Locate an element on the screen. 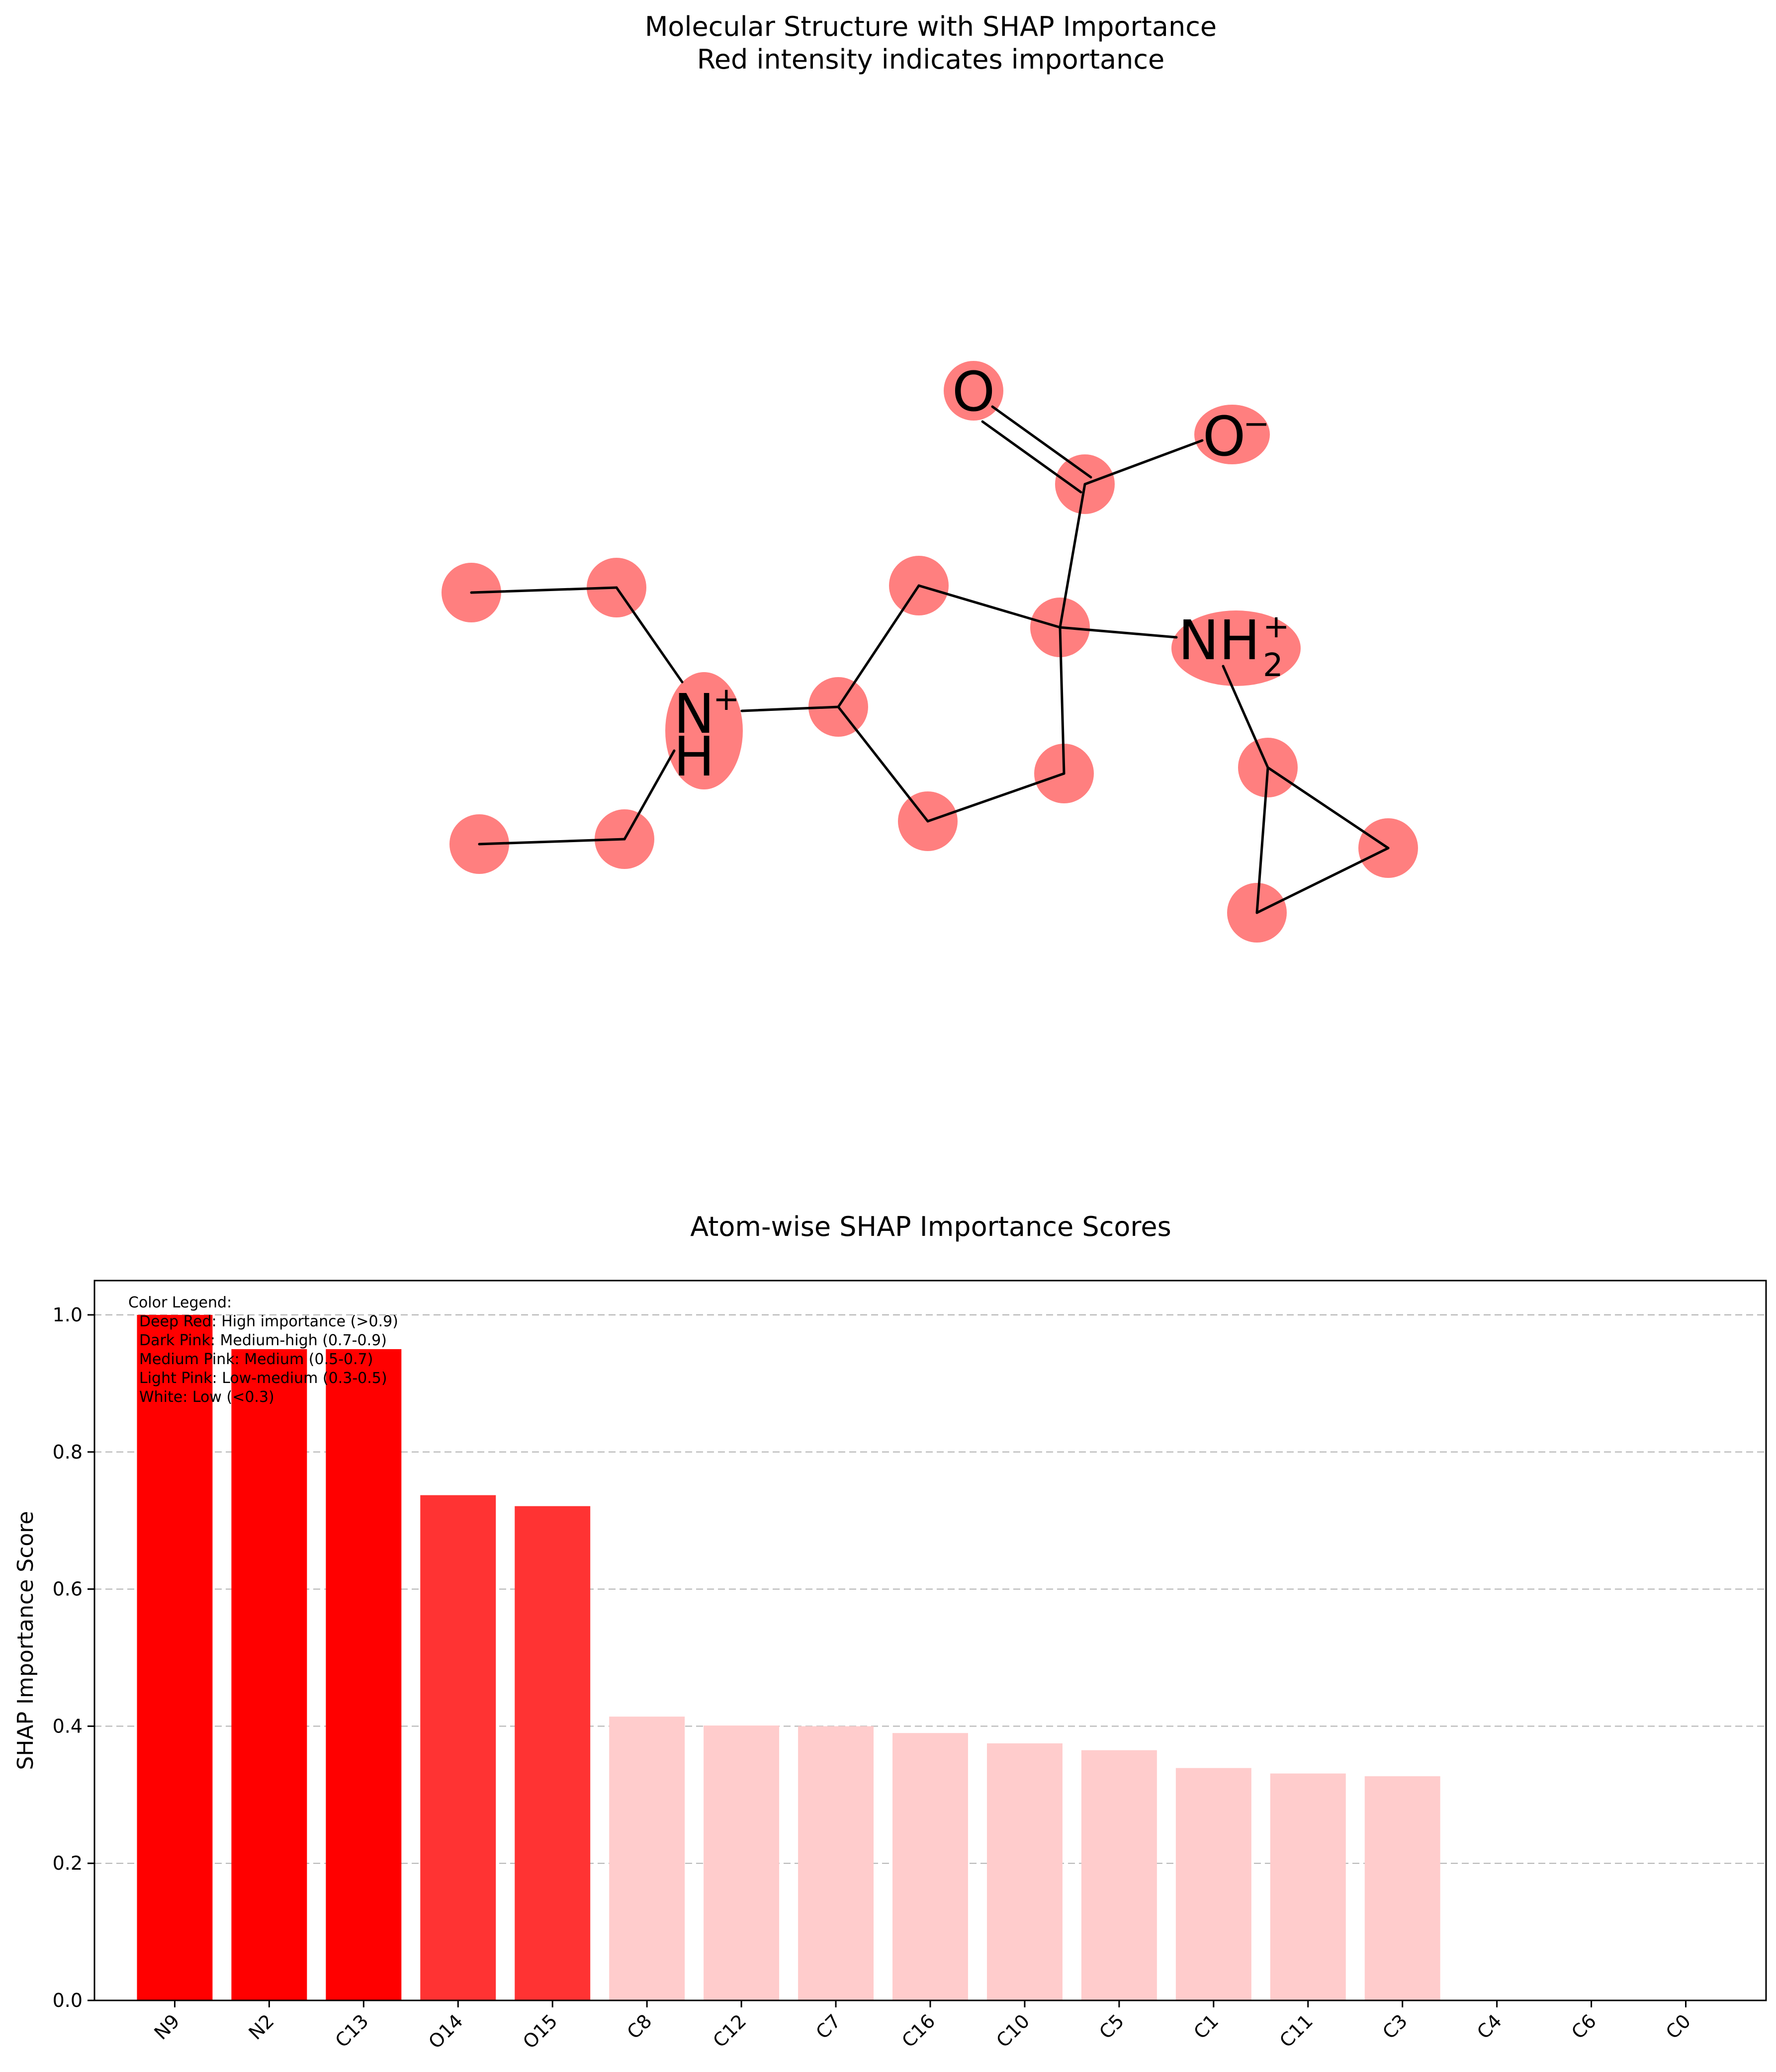 This screenshot has height=2072, width=1776. atom-highlight-n-plus is located at coordinates (704, 730).